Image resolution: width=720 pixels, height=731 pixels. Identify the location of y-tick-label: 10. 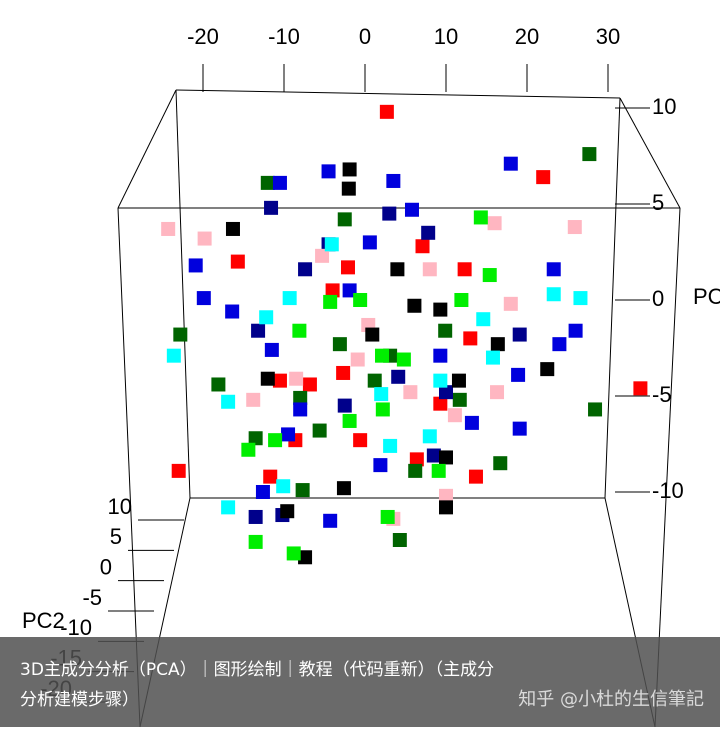
(664, 106).